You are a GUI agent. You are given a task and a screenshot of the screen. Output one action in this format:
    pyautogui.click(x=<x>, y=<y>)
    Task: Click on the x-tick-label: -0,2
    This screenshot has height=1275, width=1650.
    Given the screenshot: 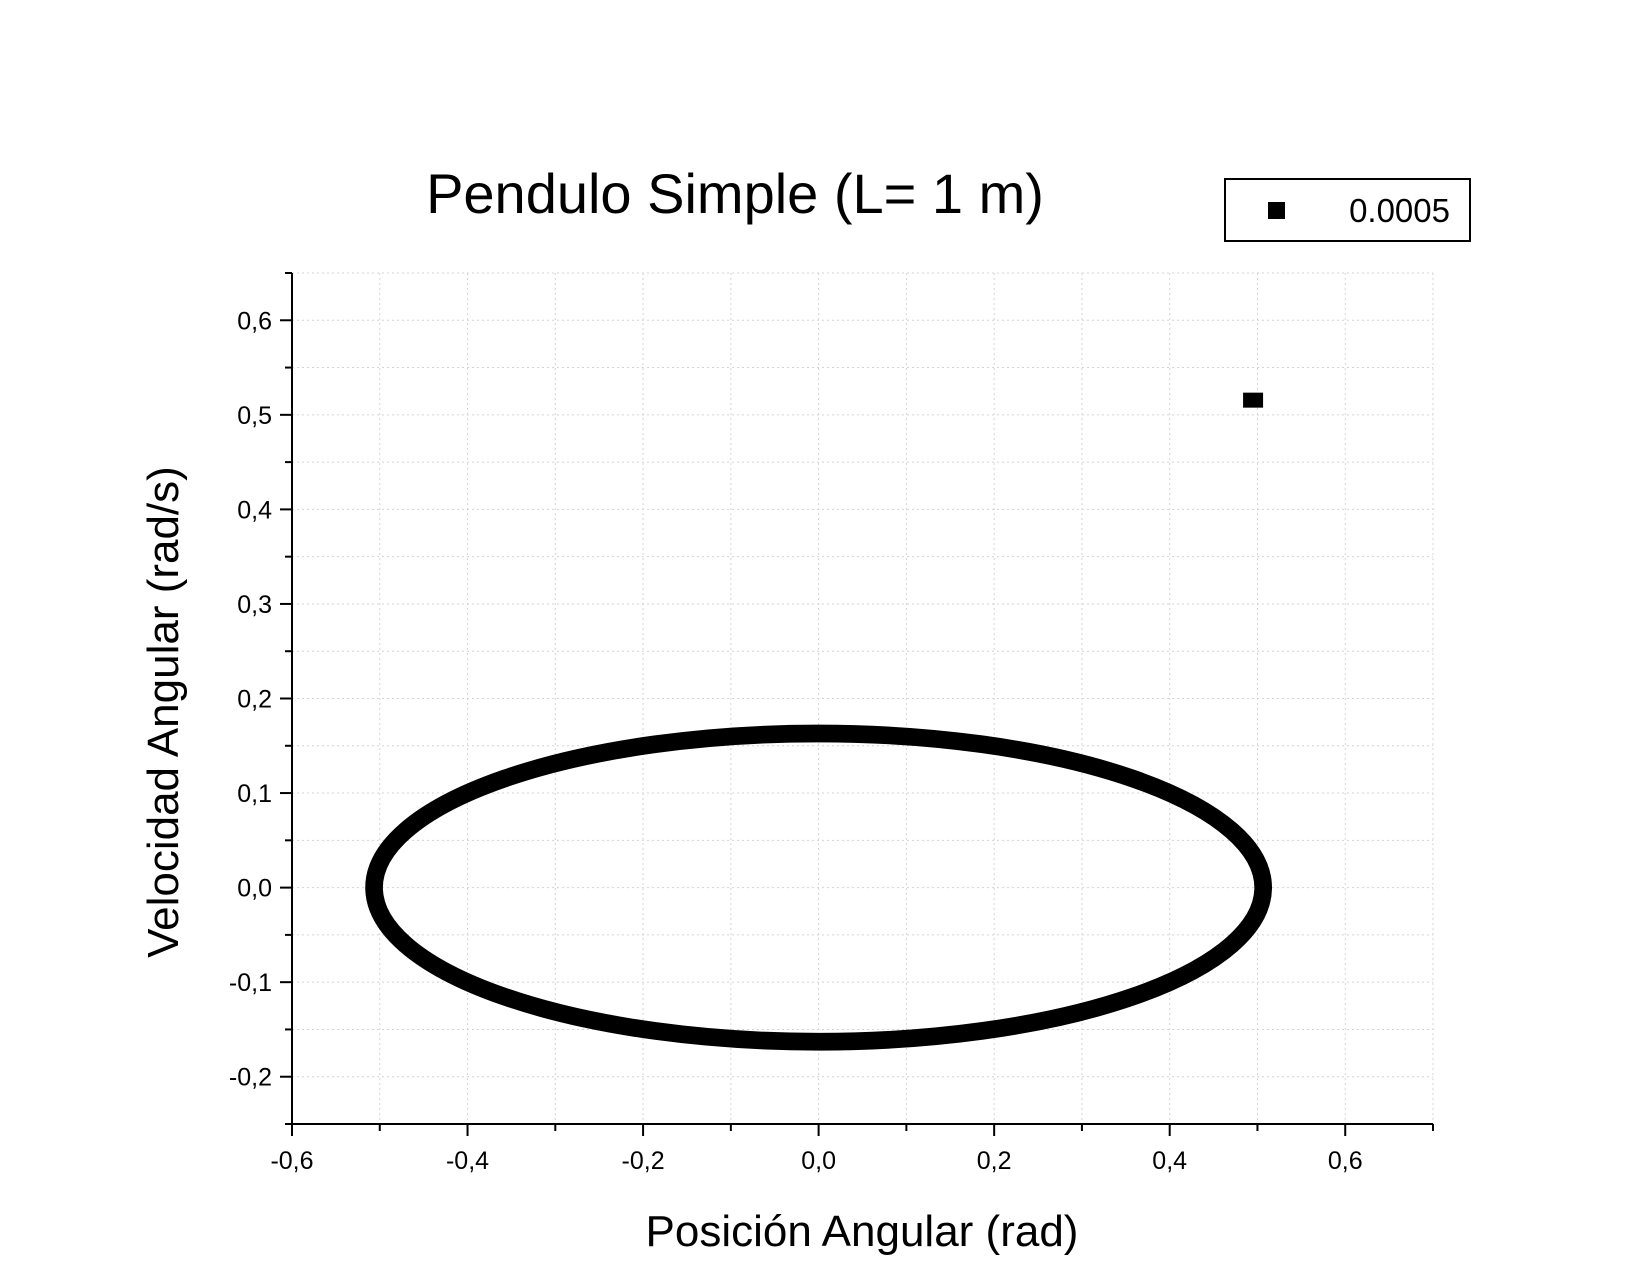 What is the action you would take?
    pyautogui.click(x=643, y=1161)
    